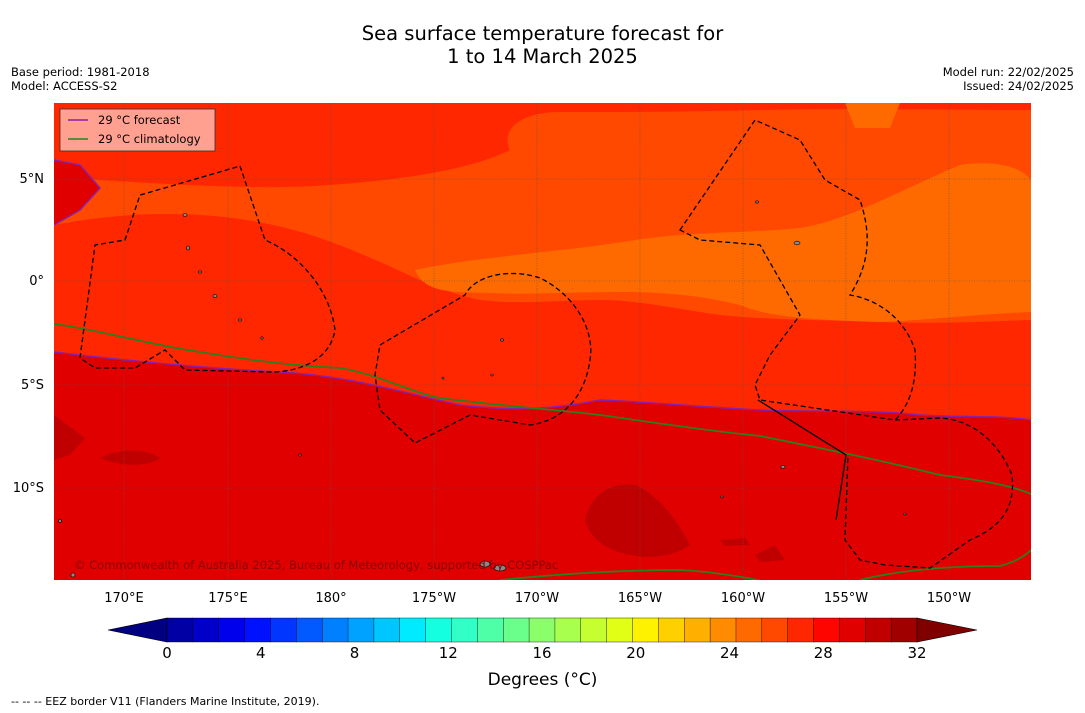 The image size is (1085, 713). I want to click on forecast-29c-contour-west, so click(78, 192).